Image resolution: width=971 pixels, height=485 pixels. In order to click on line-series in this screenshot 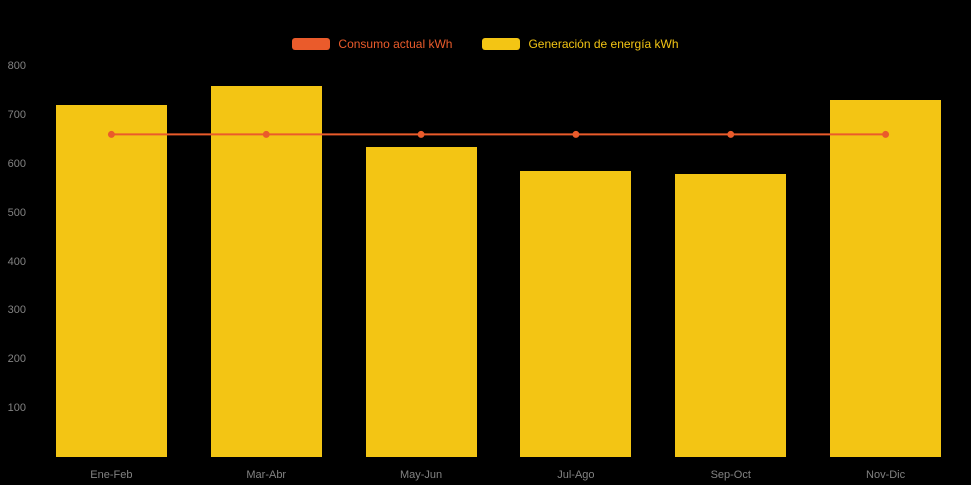, I will do `click(498, 134)`.